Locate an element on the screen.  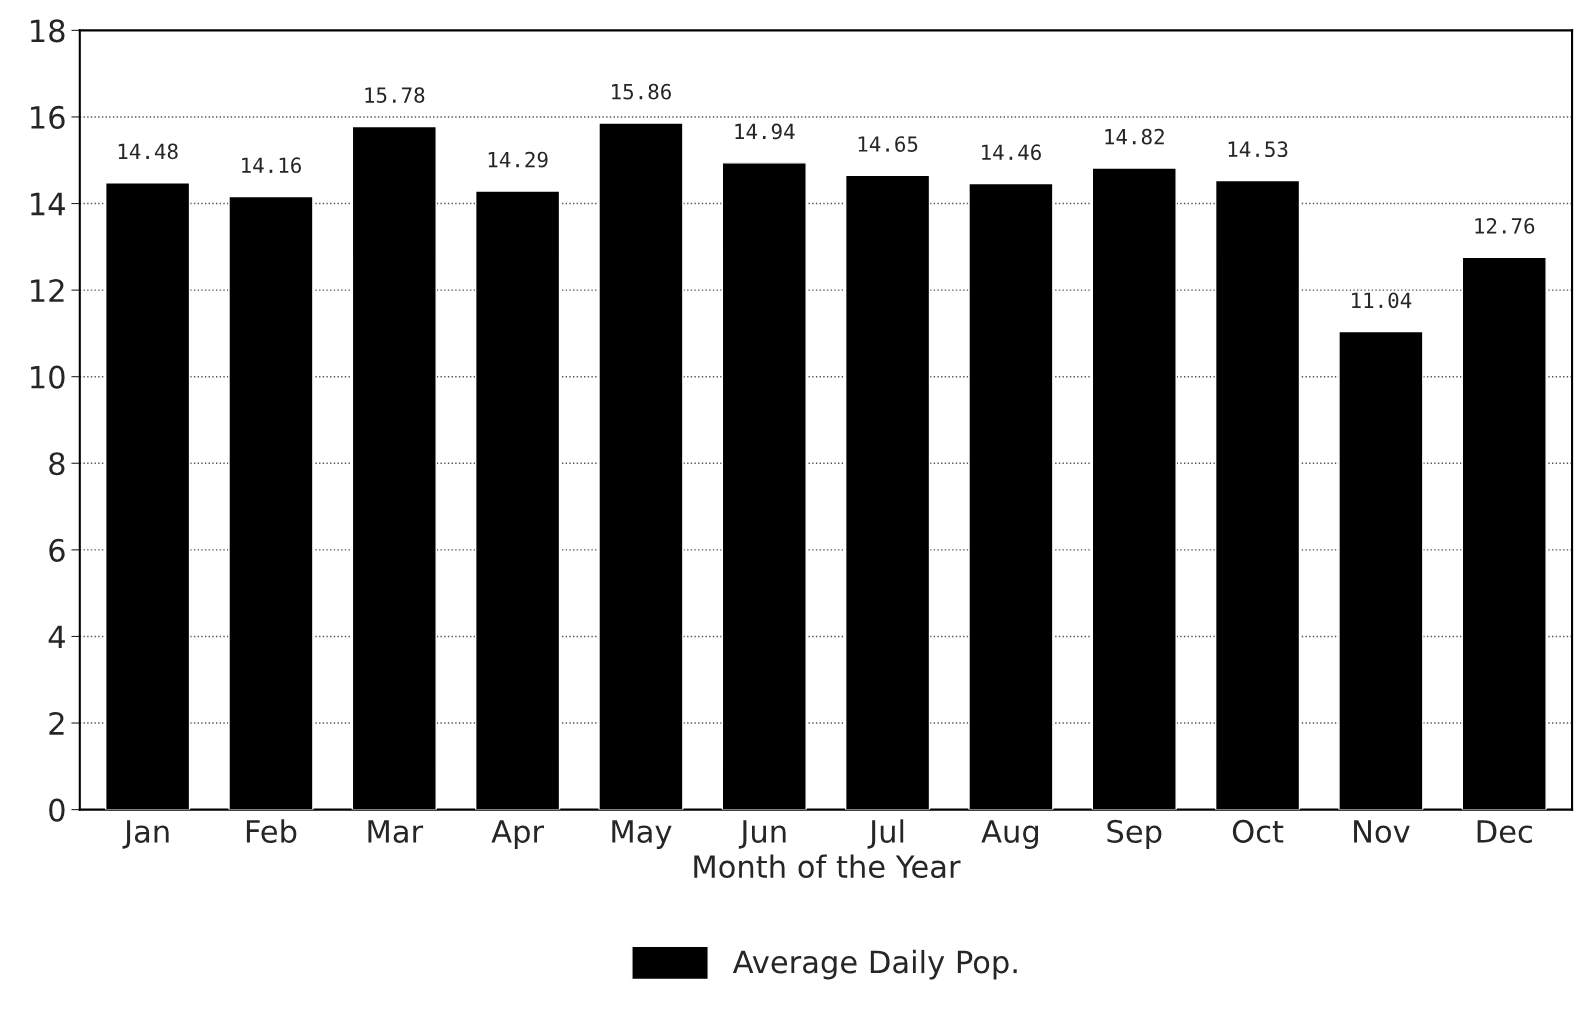
y-tick-label: 14 is located at coordinates (48, 204).